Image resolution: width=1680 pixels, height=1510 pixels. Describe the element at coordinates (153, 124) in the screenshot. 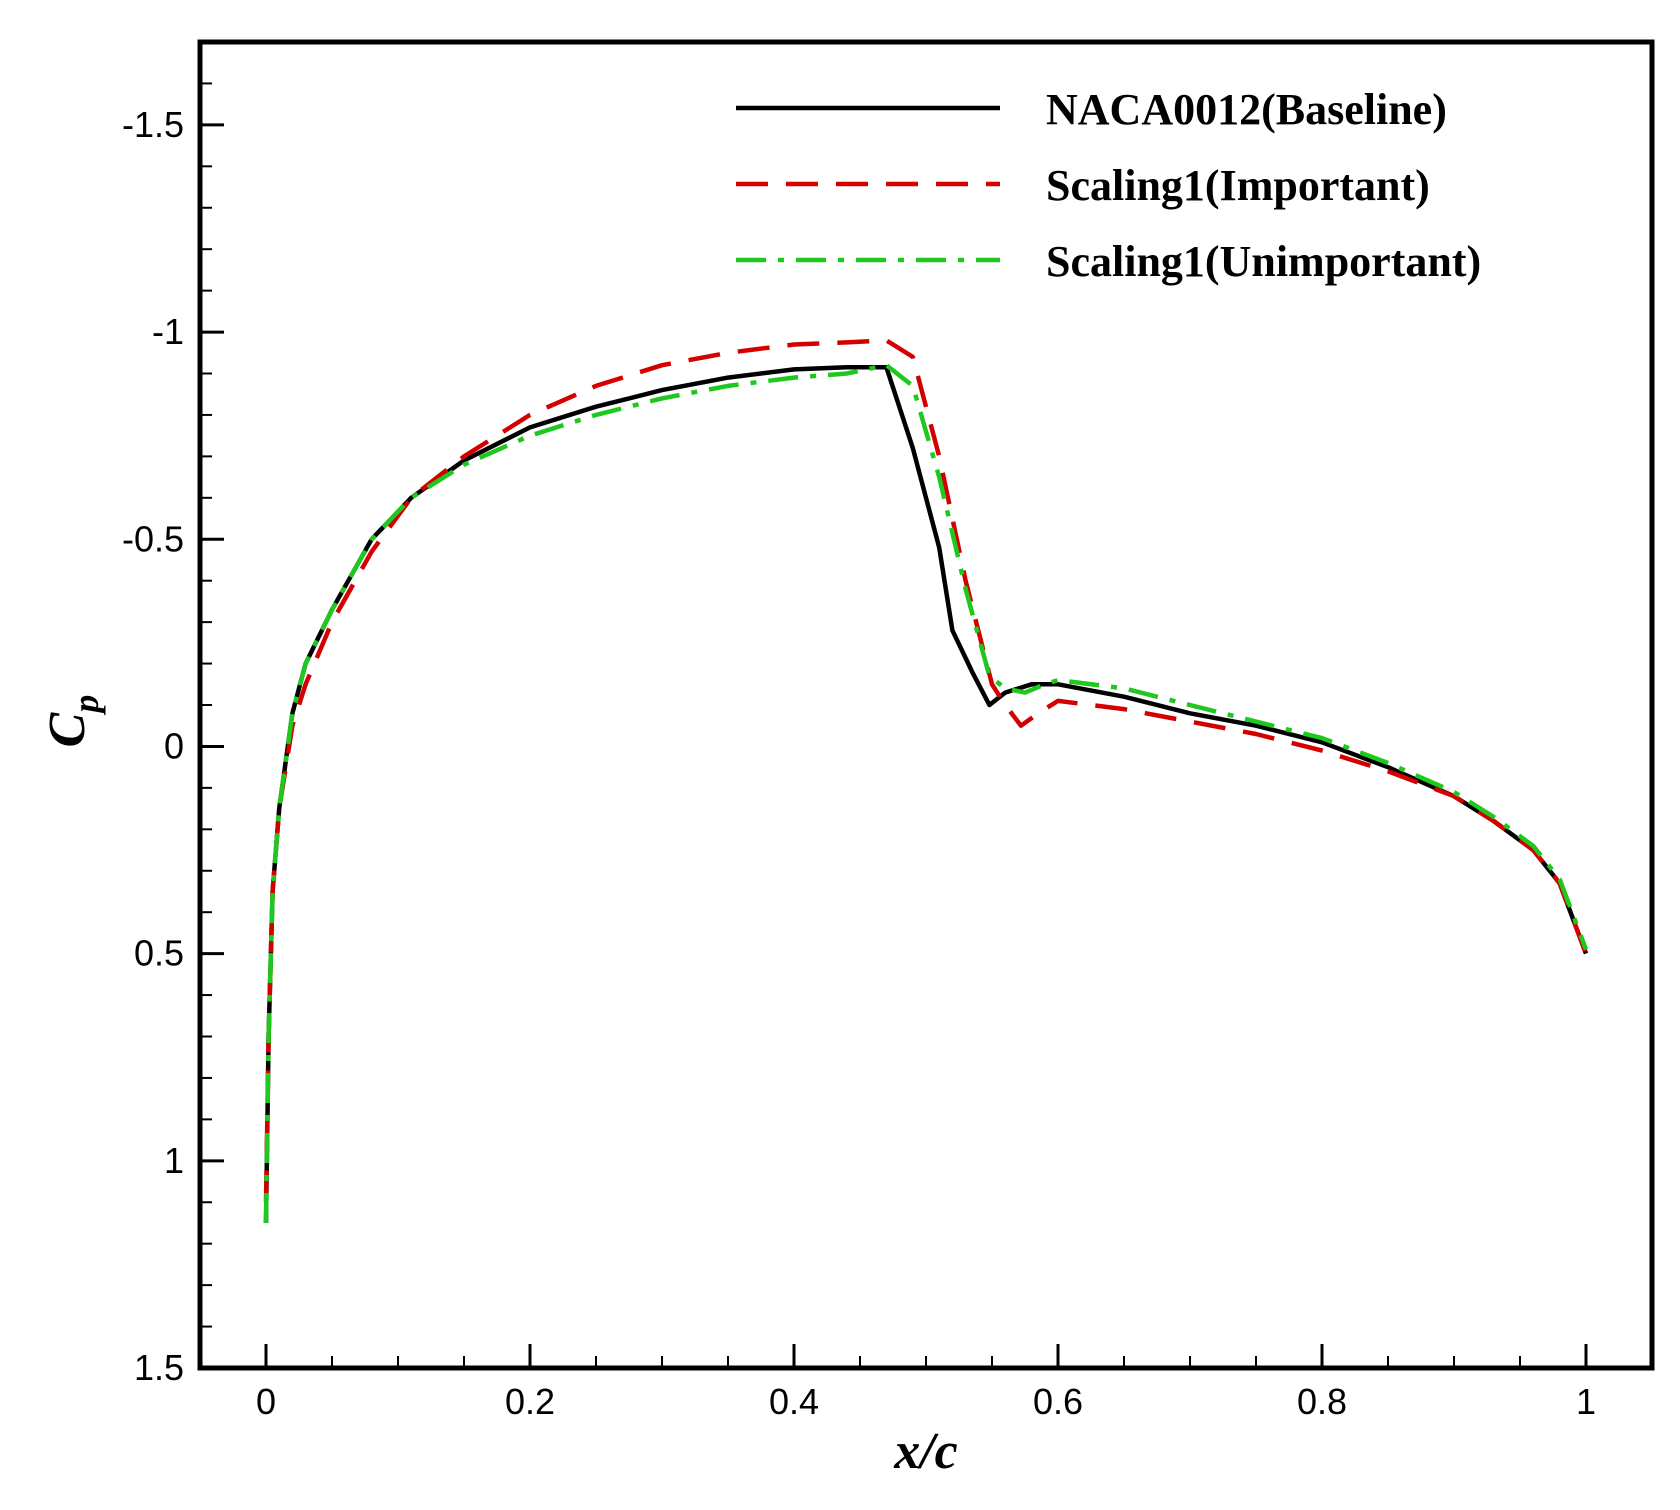

I see `y-tick-label: -1.5` at that location.